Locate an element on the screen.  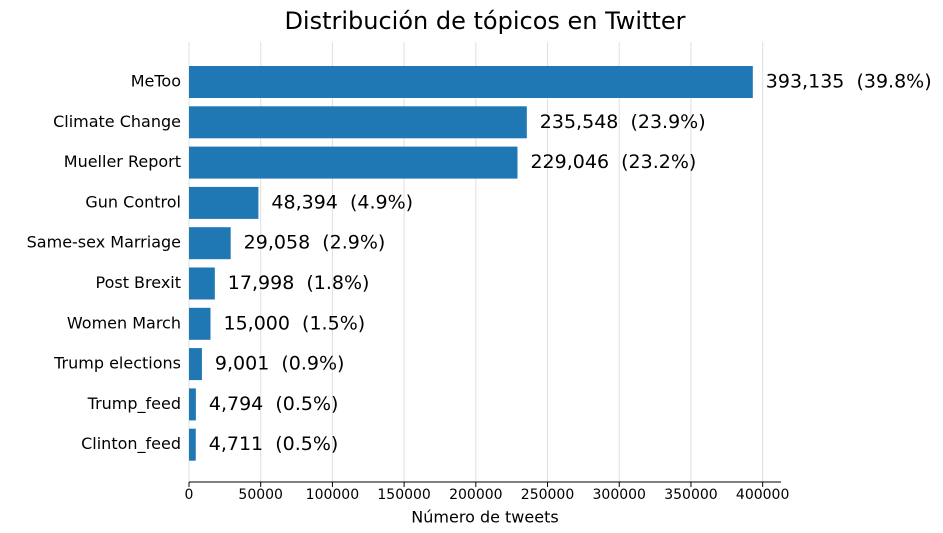
x-tick-label: 100000 is located at coordinates (332, 495).